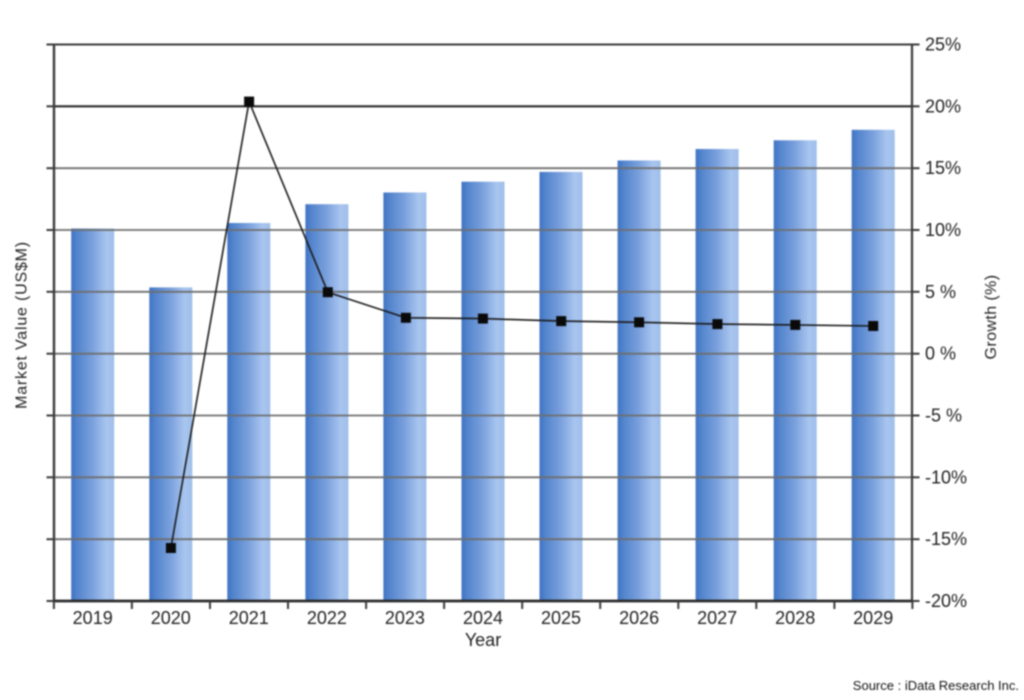 Image resolution: width=1024 pixels, height=700 pixels. Describe the element at coordinates (639, 618) in the screenshot. I see `svg-text: 2026` at that location.